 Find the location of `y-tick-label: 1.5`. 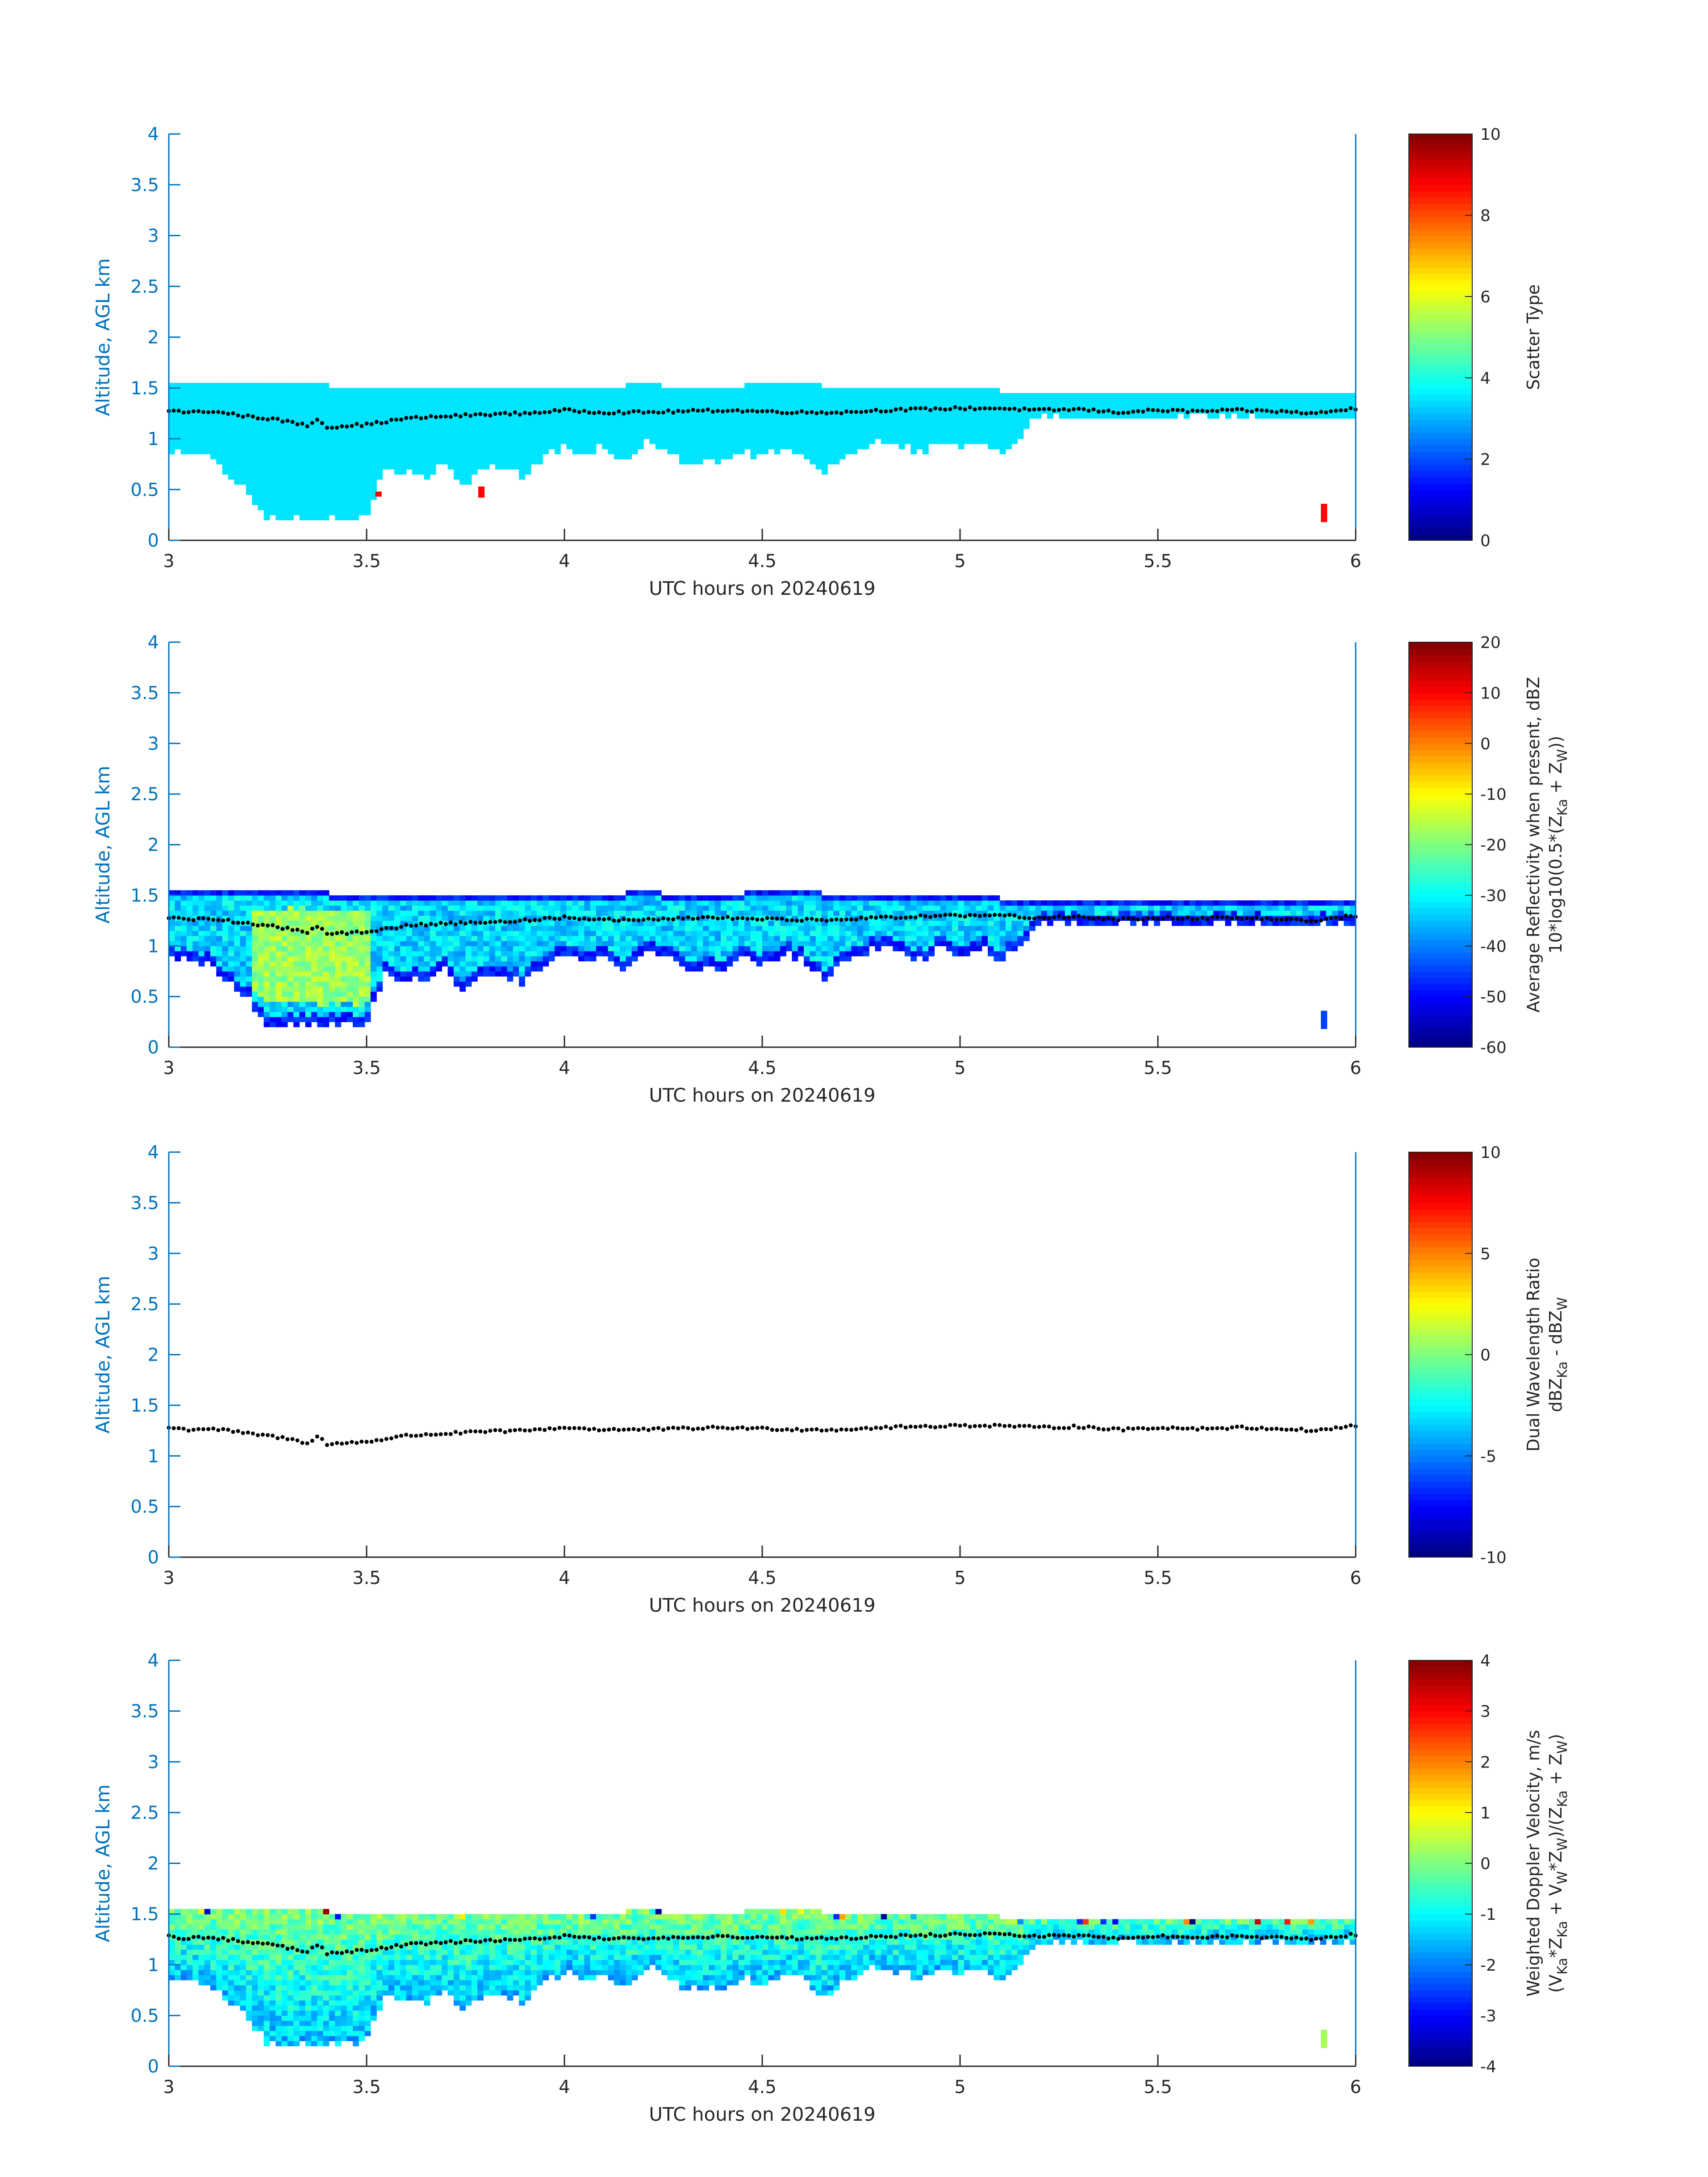

y-tick-label: 1.5 is located at coordinates (144, 388).